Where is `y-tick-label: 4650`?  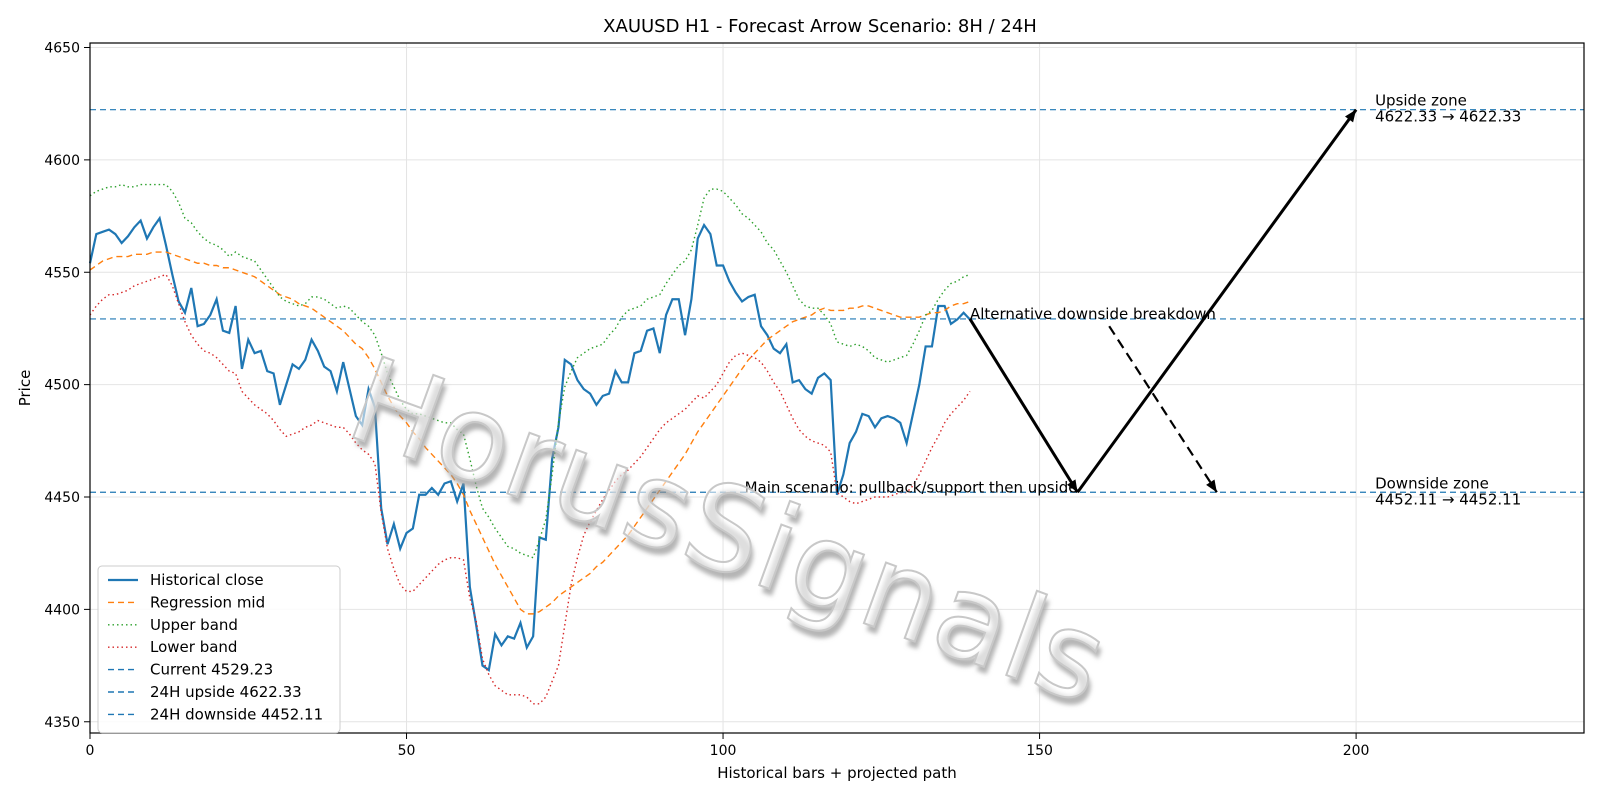
y-tick-label: 4650 is located at coordinates (62, 48).